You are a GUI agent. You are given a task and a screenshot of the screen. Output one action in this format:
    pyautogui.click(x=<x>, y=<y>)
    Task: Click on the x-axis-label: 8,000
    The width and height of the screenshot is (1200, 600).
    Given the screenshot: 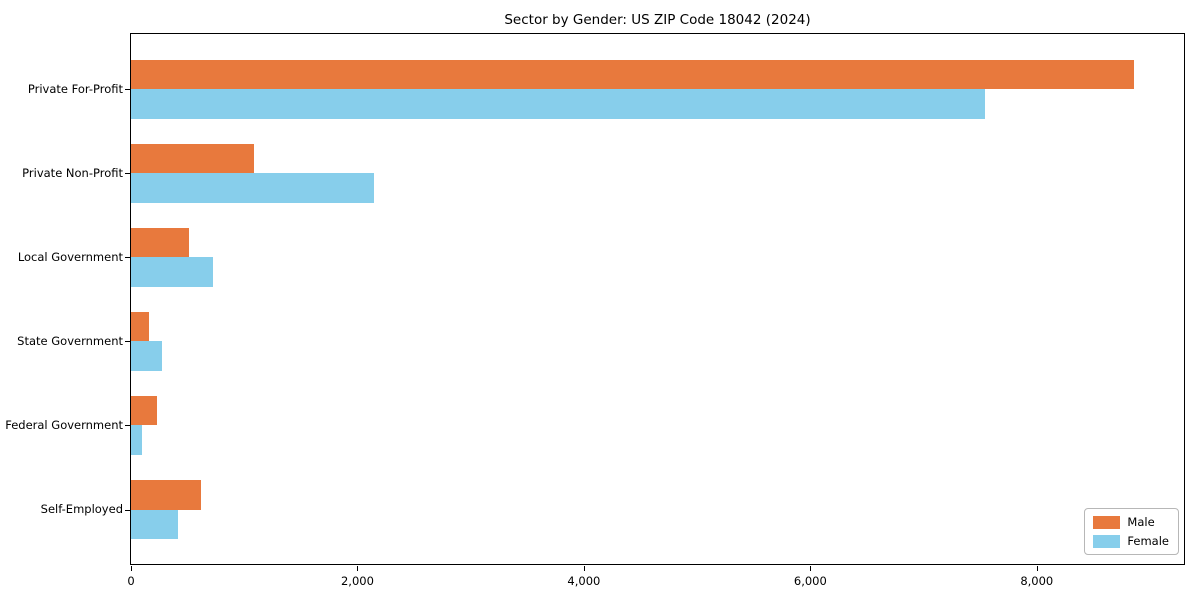 What is the action you would take?
    pyautogui.click(x=1037, y=581)
    